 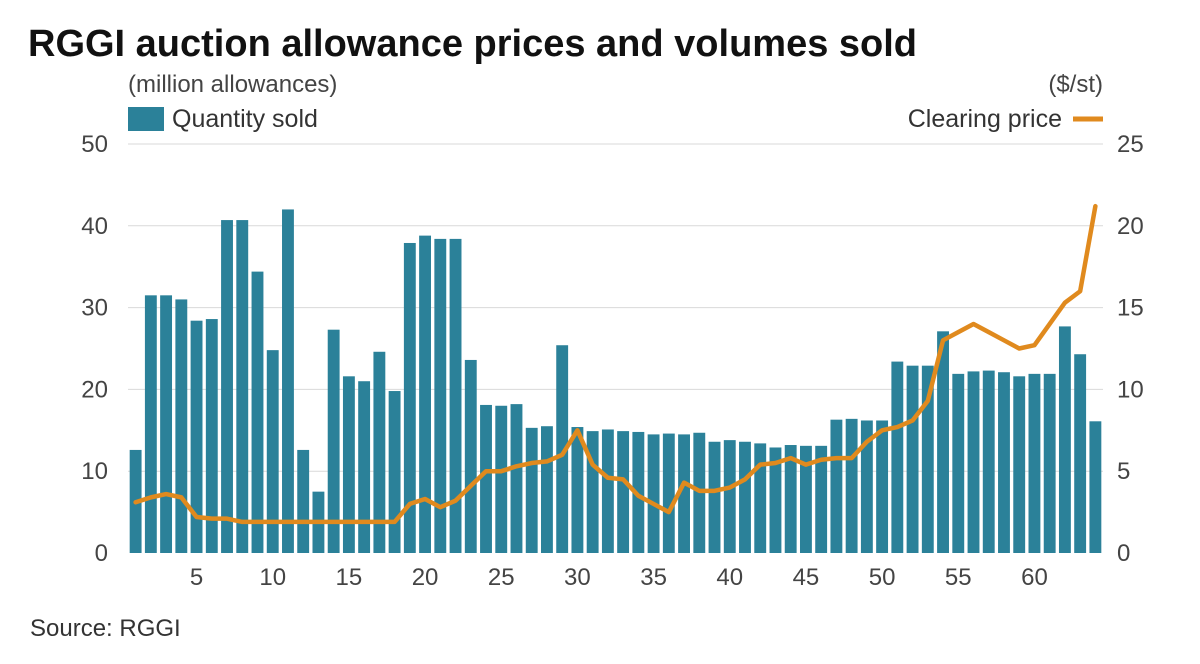 I want to click on source-note: Source: RGGI, so click(x=105, y=628).